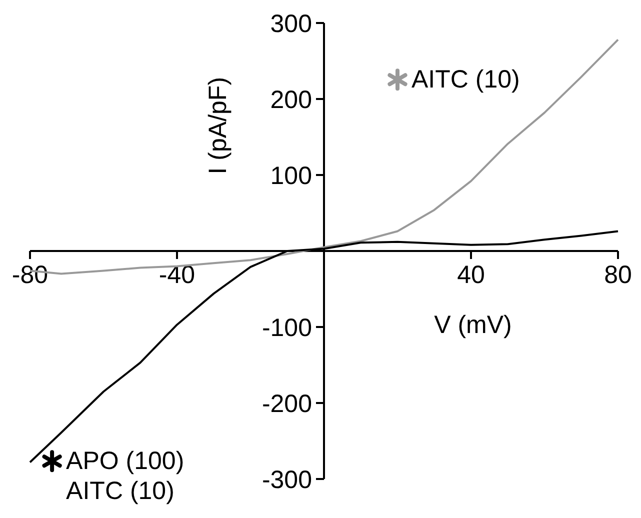 The width and height of the screenshot is (641, 518). I want to click on x-tick-label: -80, so click(30, 275).